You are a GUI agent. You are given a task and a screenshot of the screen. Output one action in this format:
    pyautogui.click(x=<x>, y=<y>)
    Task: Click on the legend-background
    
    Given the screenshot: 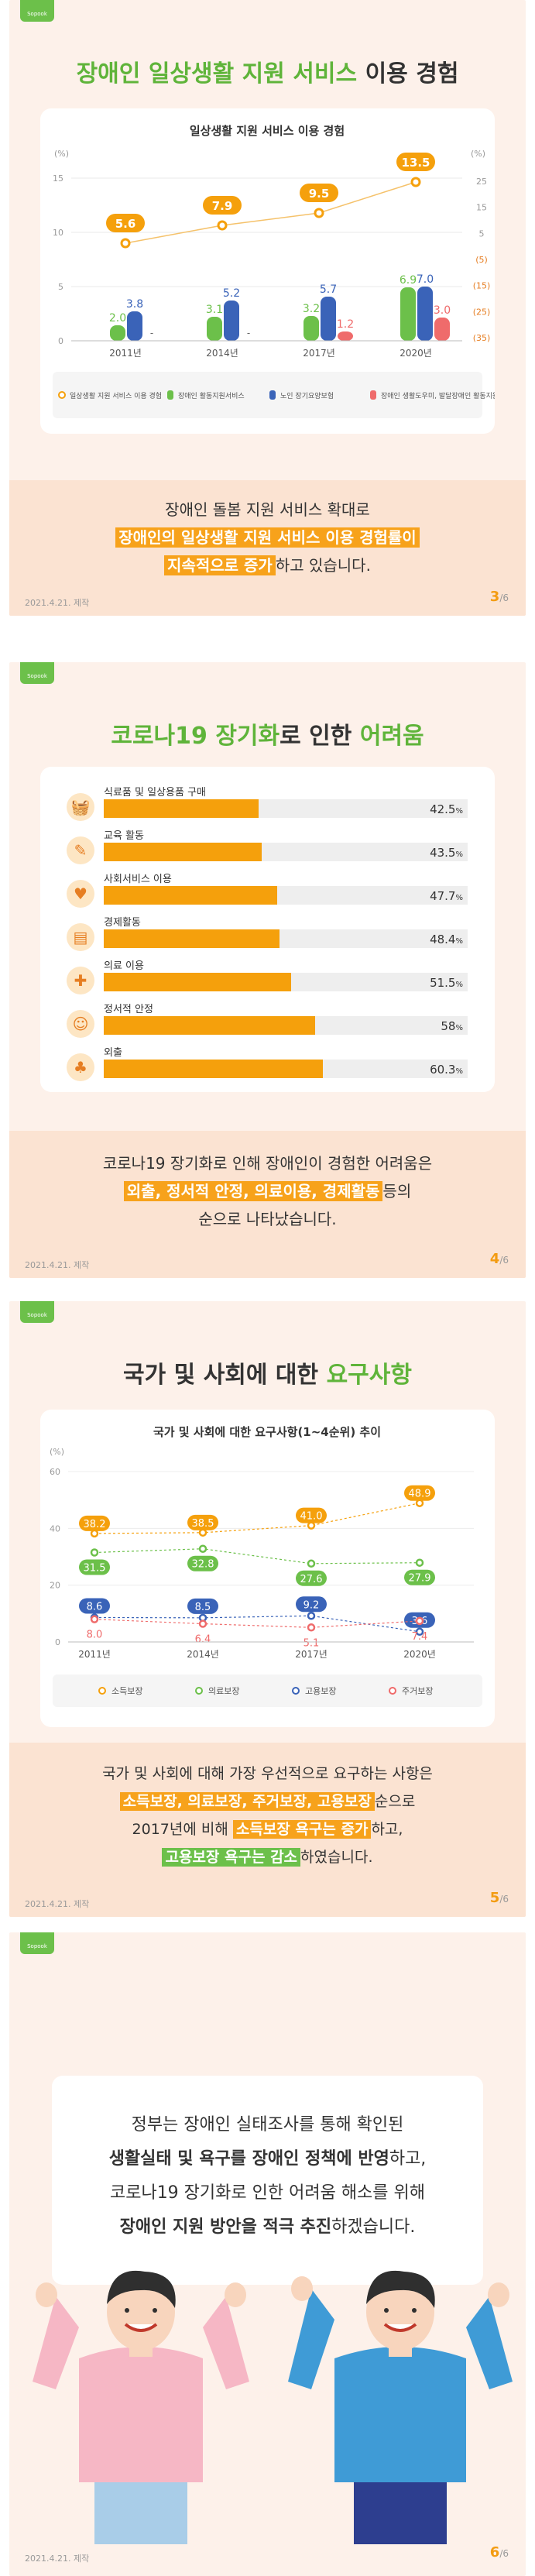 What is the action you would take?
    pyautogui.click(x=267, y=395)
    